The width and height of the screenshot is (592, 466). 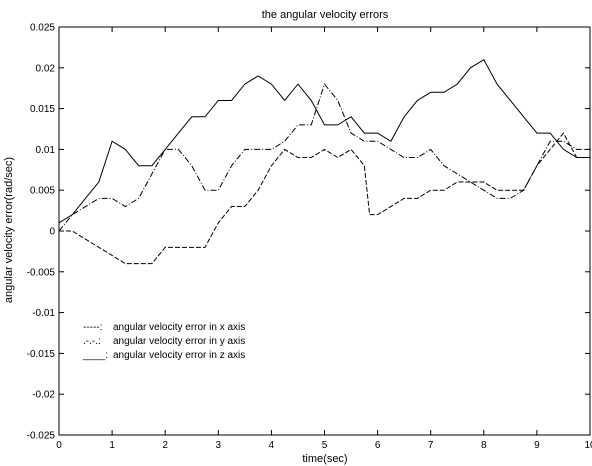 What do you see at coordinates (95, 355) in the screenshot?
I see `legend-marker: ____:` at bounding box center [95, 355].